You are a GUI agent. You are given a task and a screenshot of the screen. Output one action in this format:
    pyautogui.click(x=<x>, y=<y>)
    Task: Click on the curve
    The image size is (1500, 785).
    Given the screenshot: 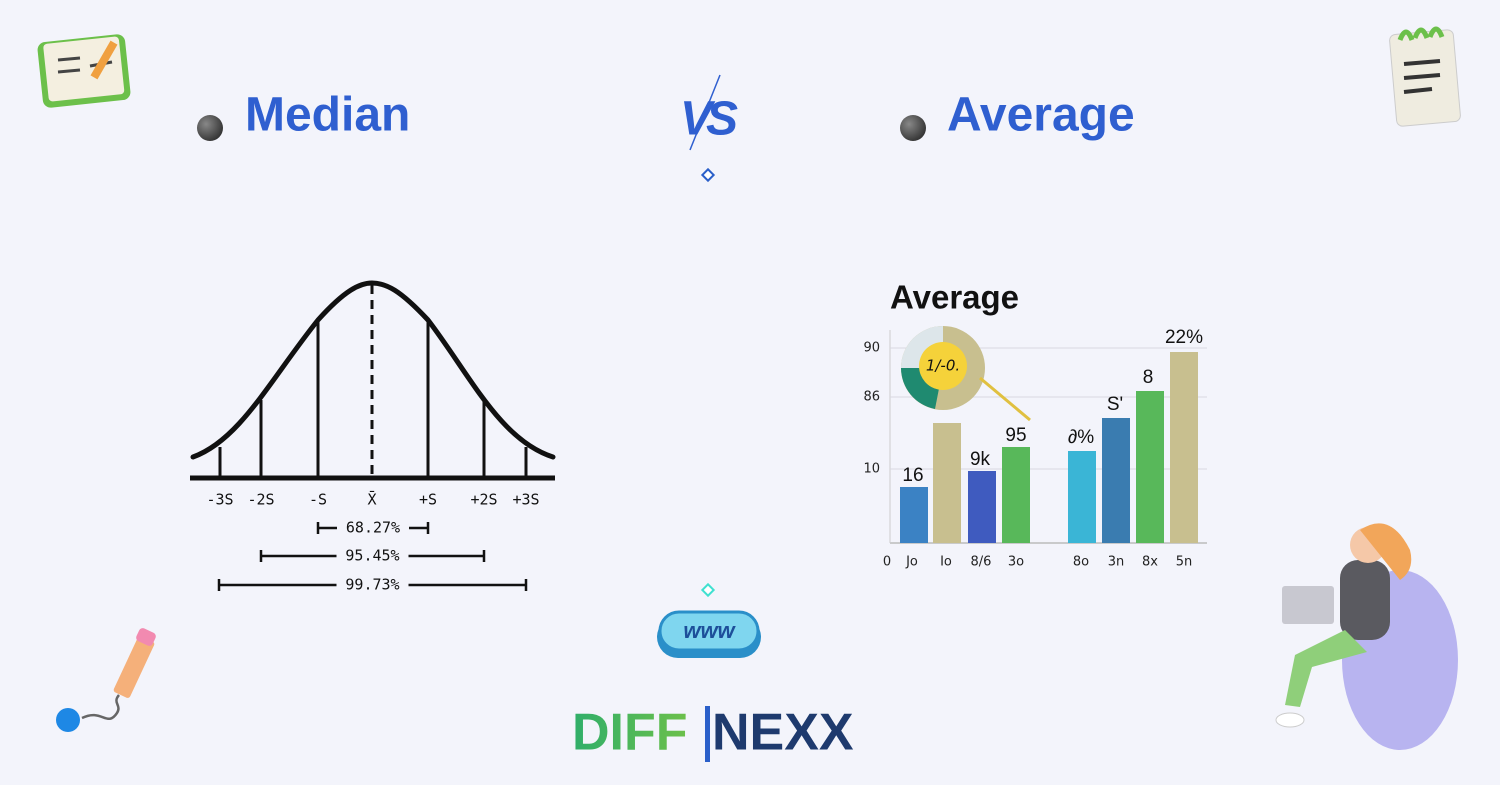 What is the action you would take?
    pyautogui.click(x=373, y=370)
    